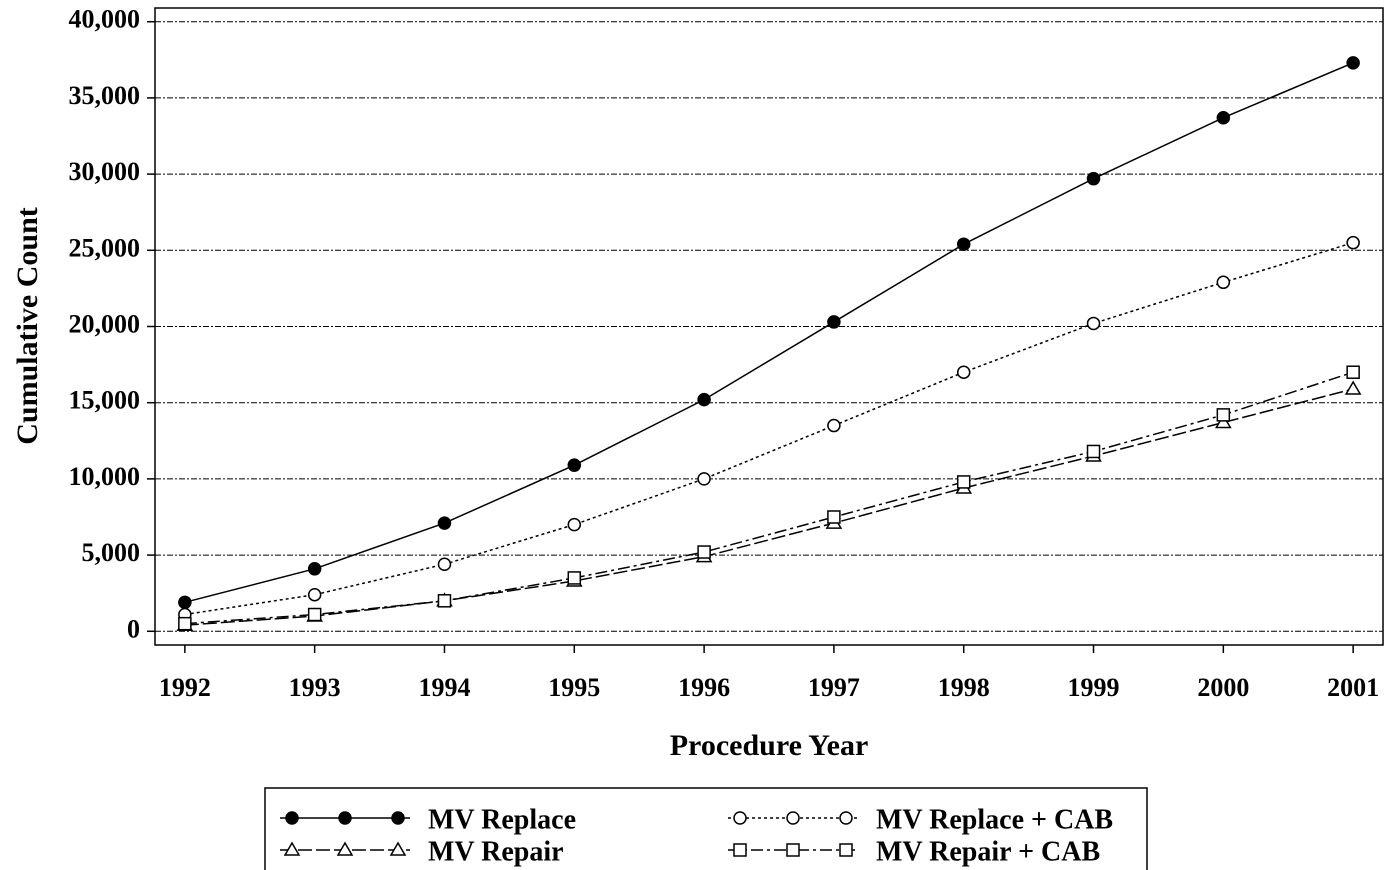 This screenshot has height=870, width=1387. What do you see at coordinates (994, 819) in the screenshot?
I see `legend-label: MV Replace + CAB` at bounding box center [994, 819].